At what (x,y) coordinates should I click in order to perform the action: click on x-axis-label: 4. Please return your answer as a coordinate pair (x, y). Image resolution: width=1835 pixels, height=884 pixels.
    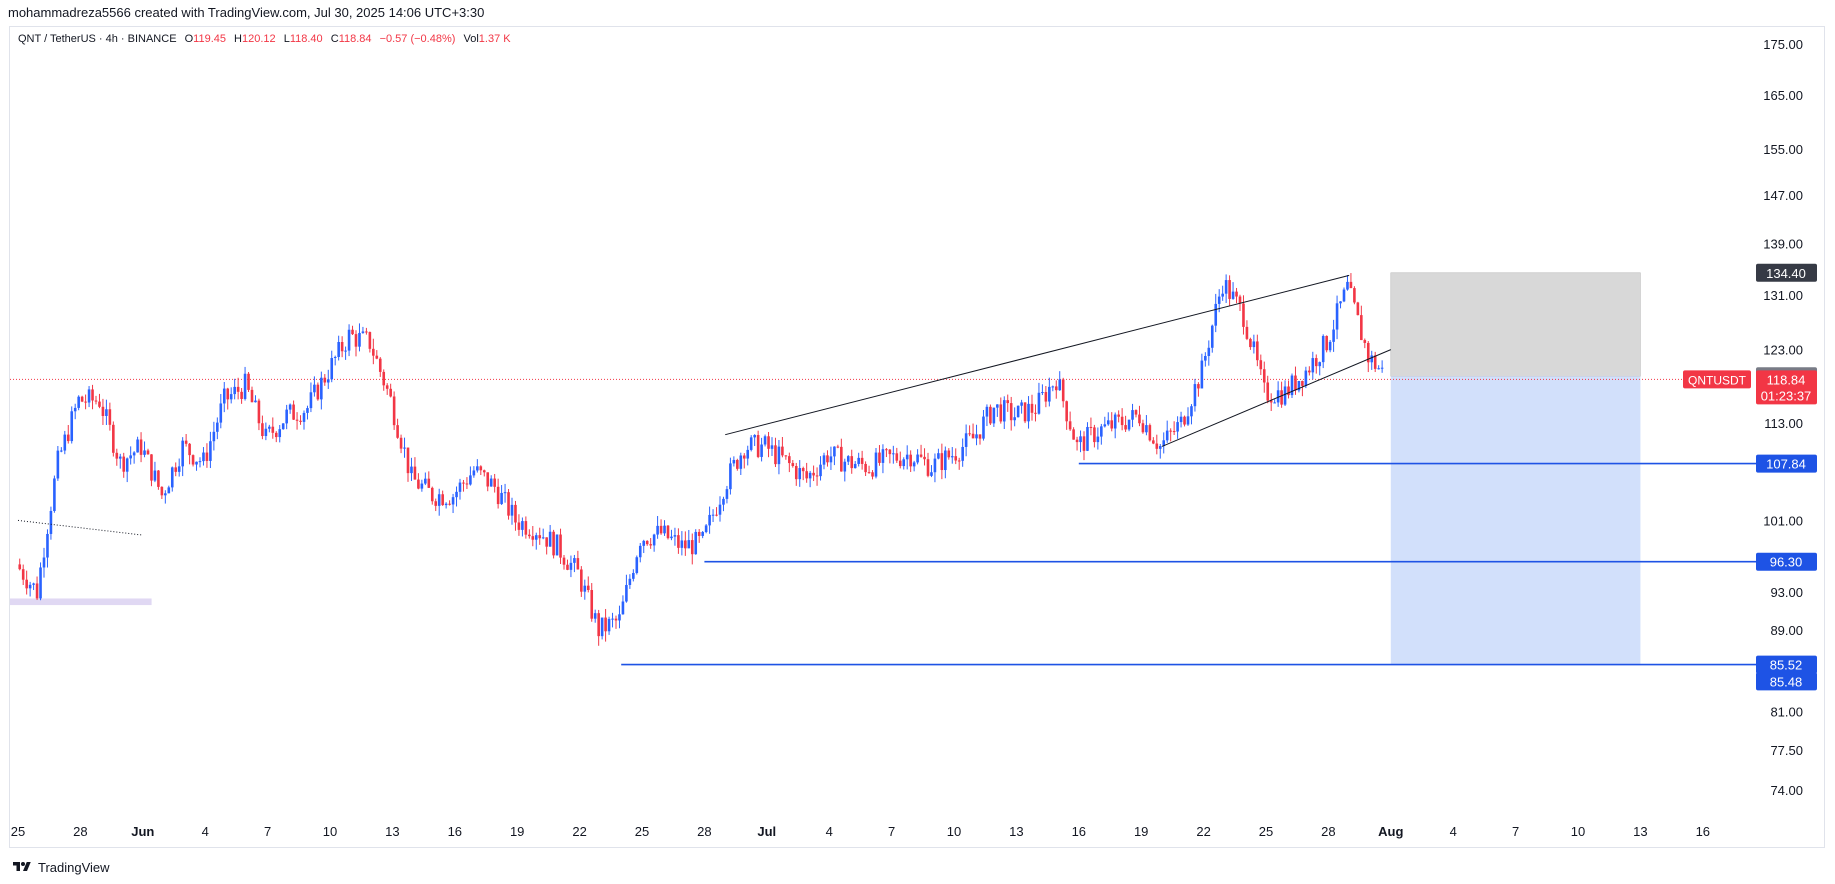
    Looking at the image, I should click on (829, 831).